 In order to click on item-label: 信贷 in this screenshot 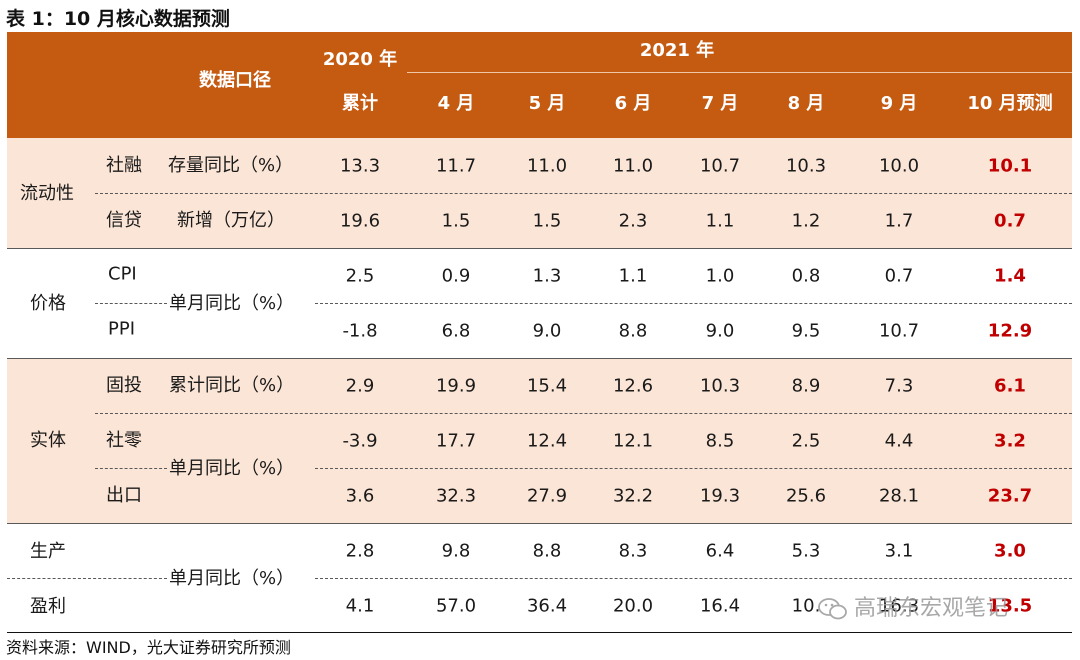, I will do `click(124, 220)`.